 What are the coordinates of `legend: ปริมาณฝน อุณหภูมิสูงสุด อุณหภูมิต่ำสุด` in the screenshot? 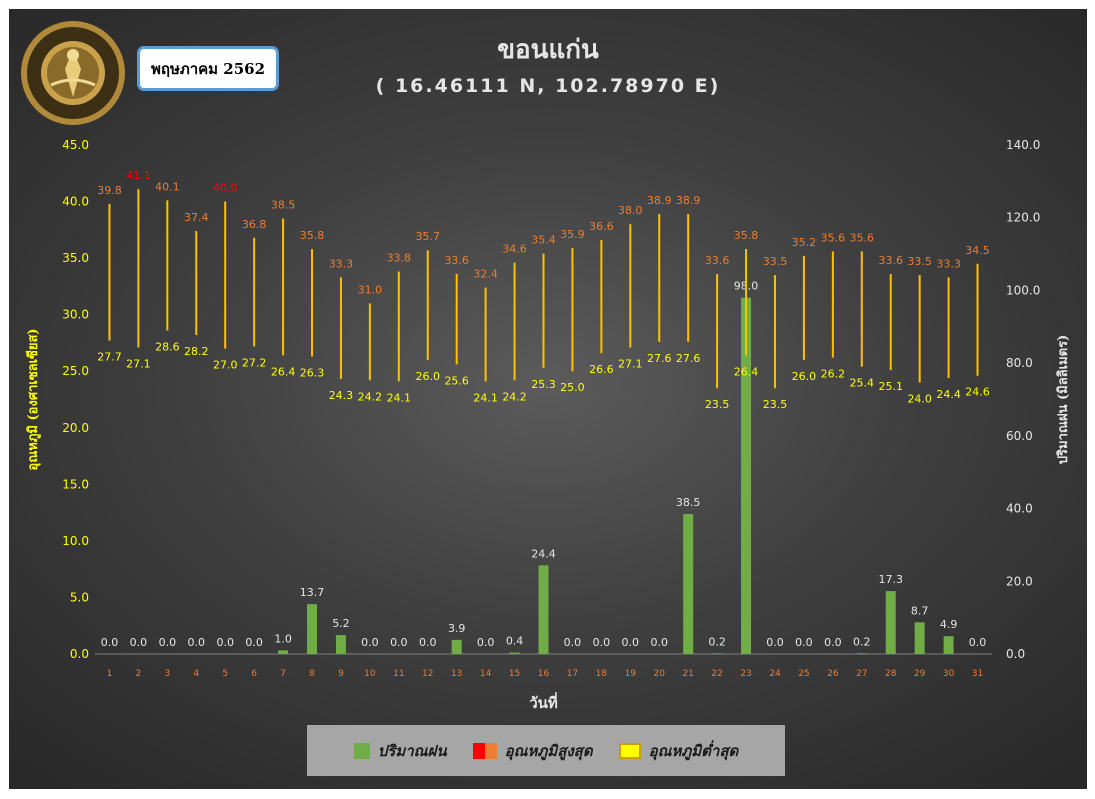 It's located at (546, 750).